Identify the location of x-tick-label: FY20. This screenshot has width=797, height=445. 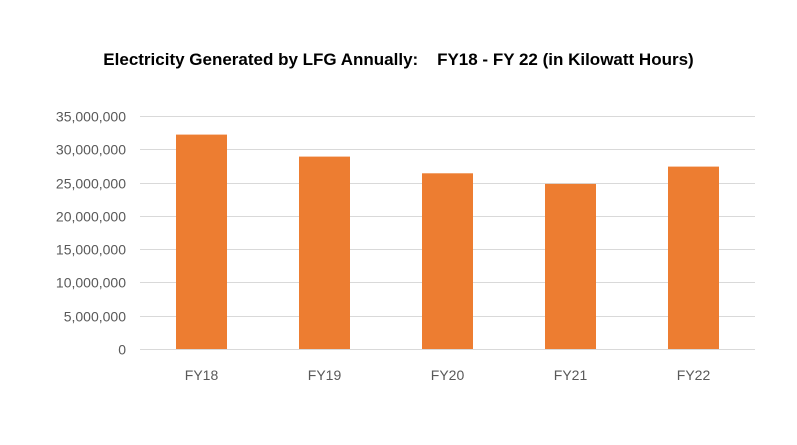
(448, 375).